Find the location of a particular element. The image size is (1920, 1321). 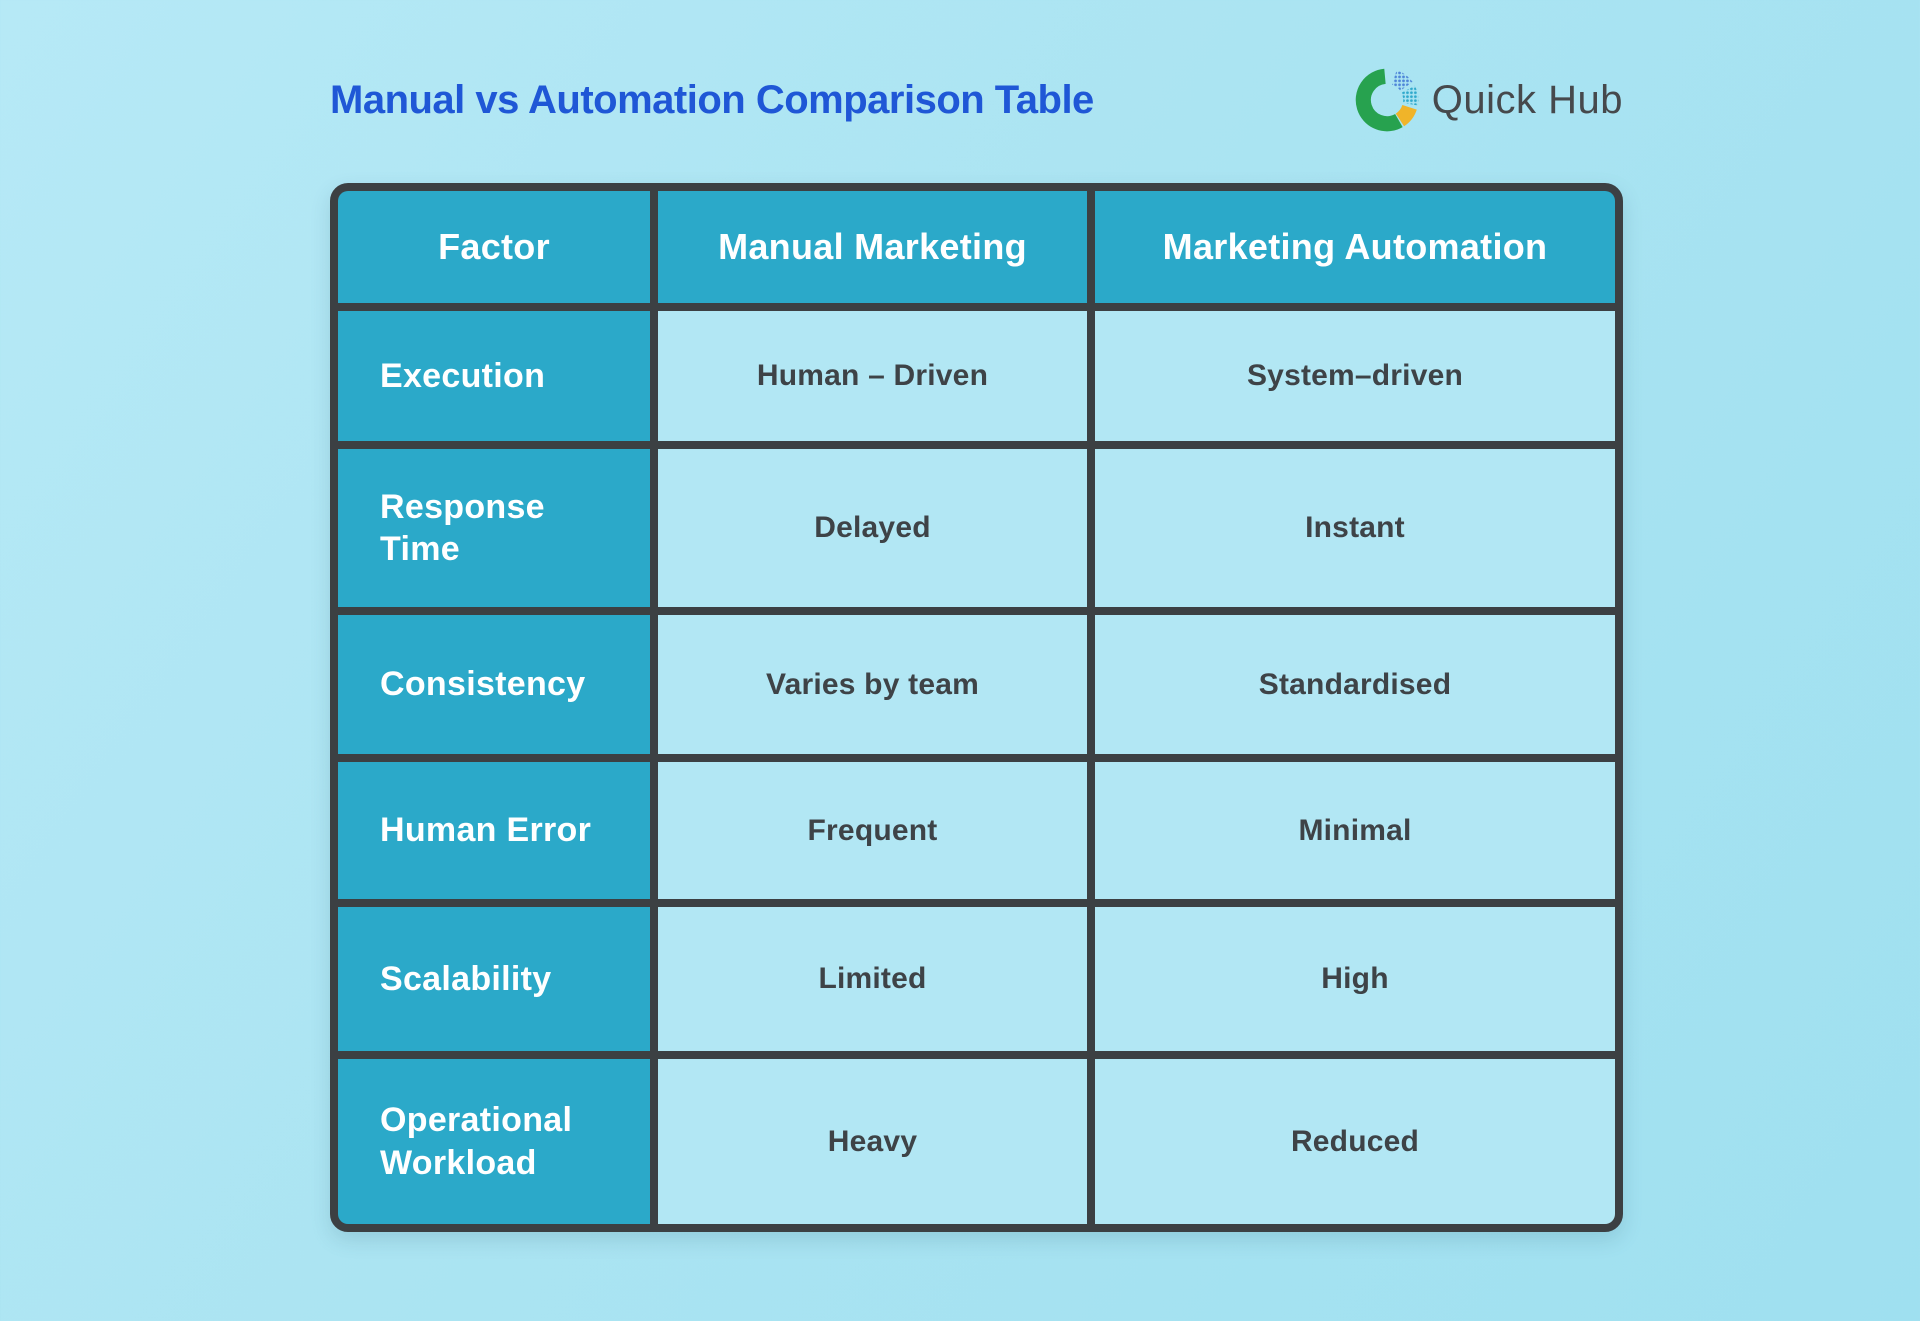

cell-response-time-manual: Delayed is located at coordinates (872, 528).